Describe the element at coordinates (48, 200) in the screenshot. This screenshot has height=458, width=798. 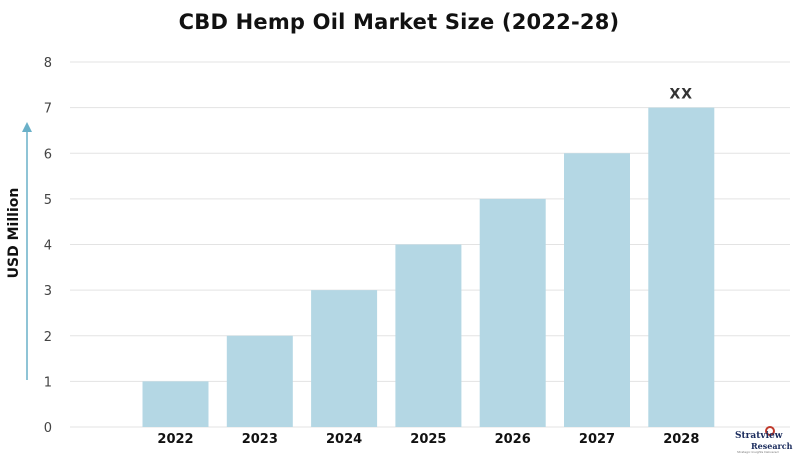
I see `y-tick-label: 5` at that location.